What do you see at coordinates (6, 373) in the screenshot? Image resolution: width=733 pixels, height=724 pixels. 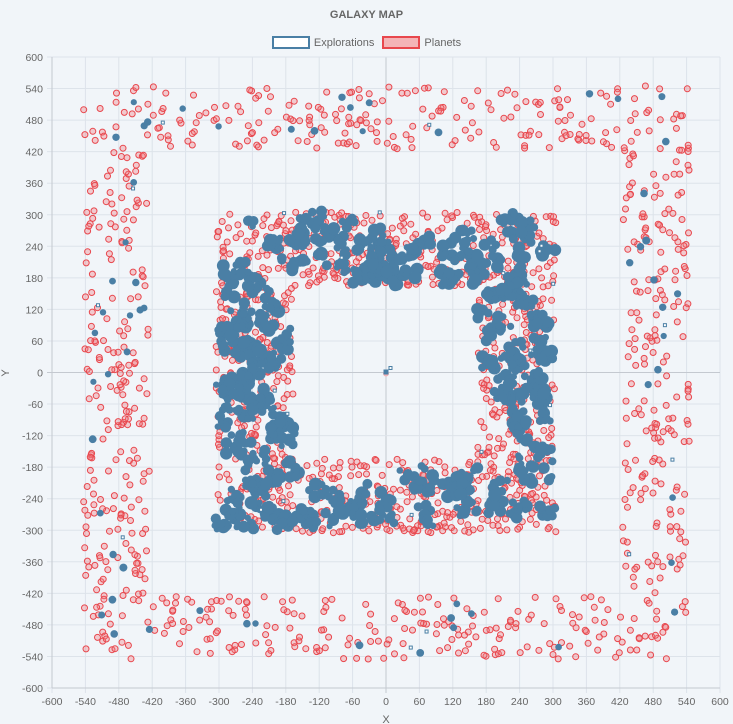 I see `y-axis-title: Y` at bounding box center [6, 373].